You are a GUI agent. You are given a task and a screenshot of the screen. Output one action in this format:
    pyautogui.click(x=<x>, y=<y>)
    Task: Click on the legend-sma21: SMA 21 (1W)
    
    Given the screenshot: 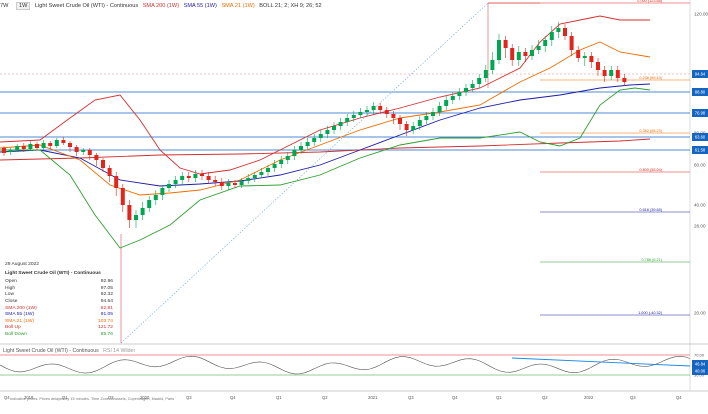 What is the action you would take?
    pyautogui.click(x=238, y=6)
    